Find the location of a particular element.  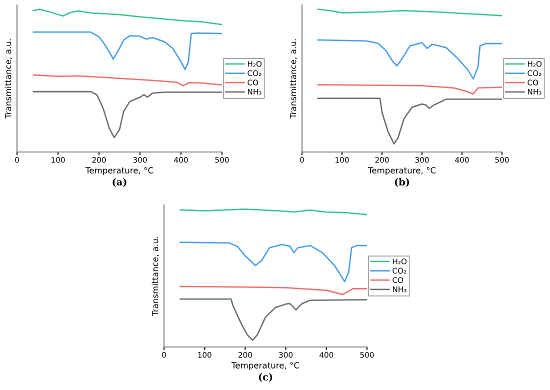

text: (c) is located at coordinates (265, 377).